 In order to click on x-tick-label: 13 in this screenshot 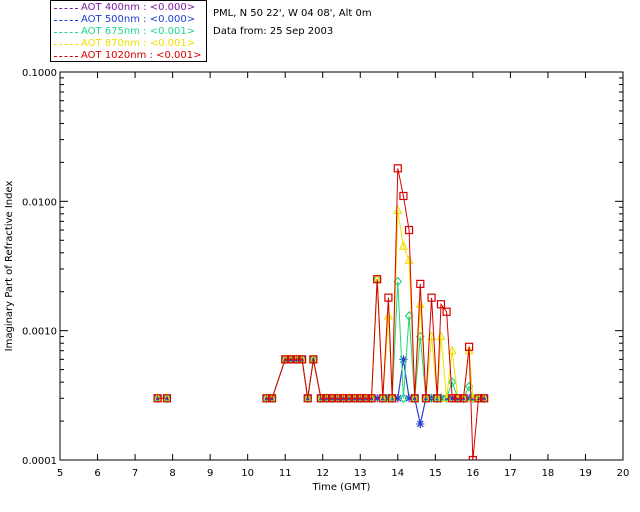, I will do `click(360, 473)`.